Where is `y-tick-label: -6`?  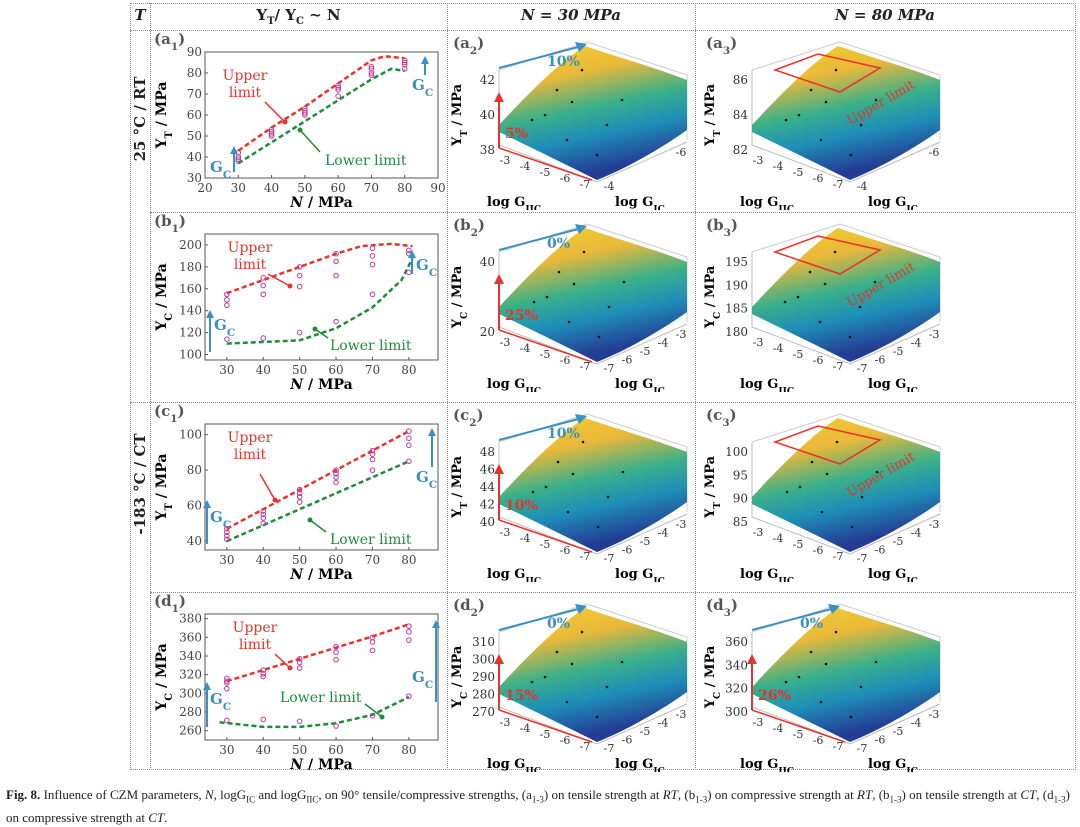 y-tick-label: -6 is located at coordinates (934, 152).